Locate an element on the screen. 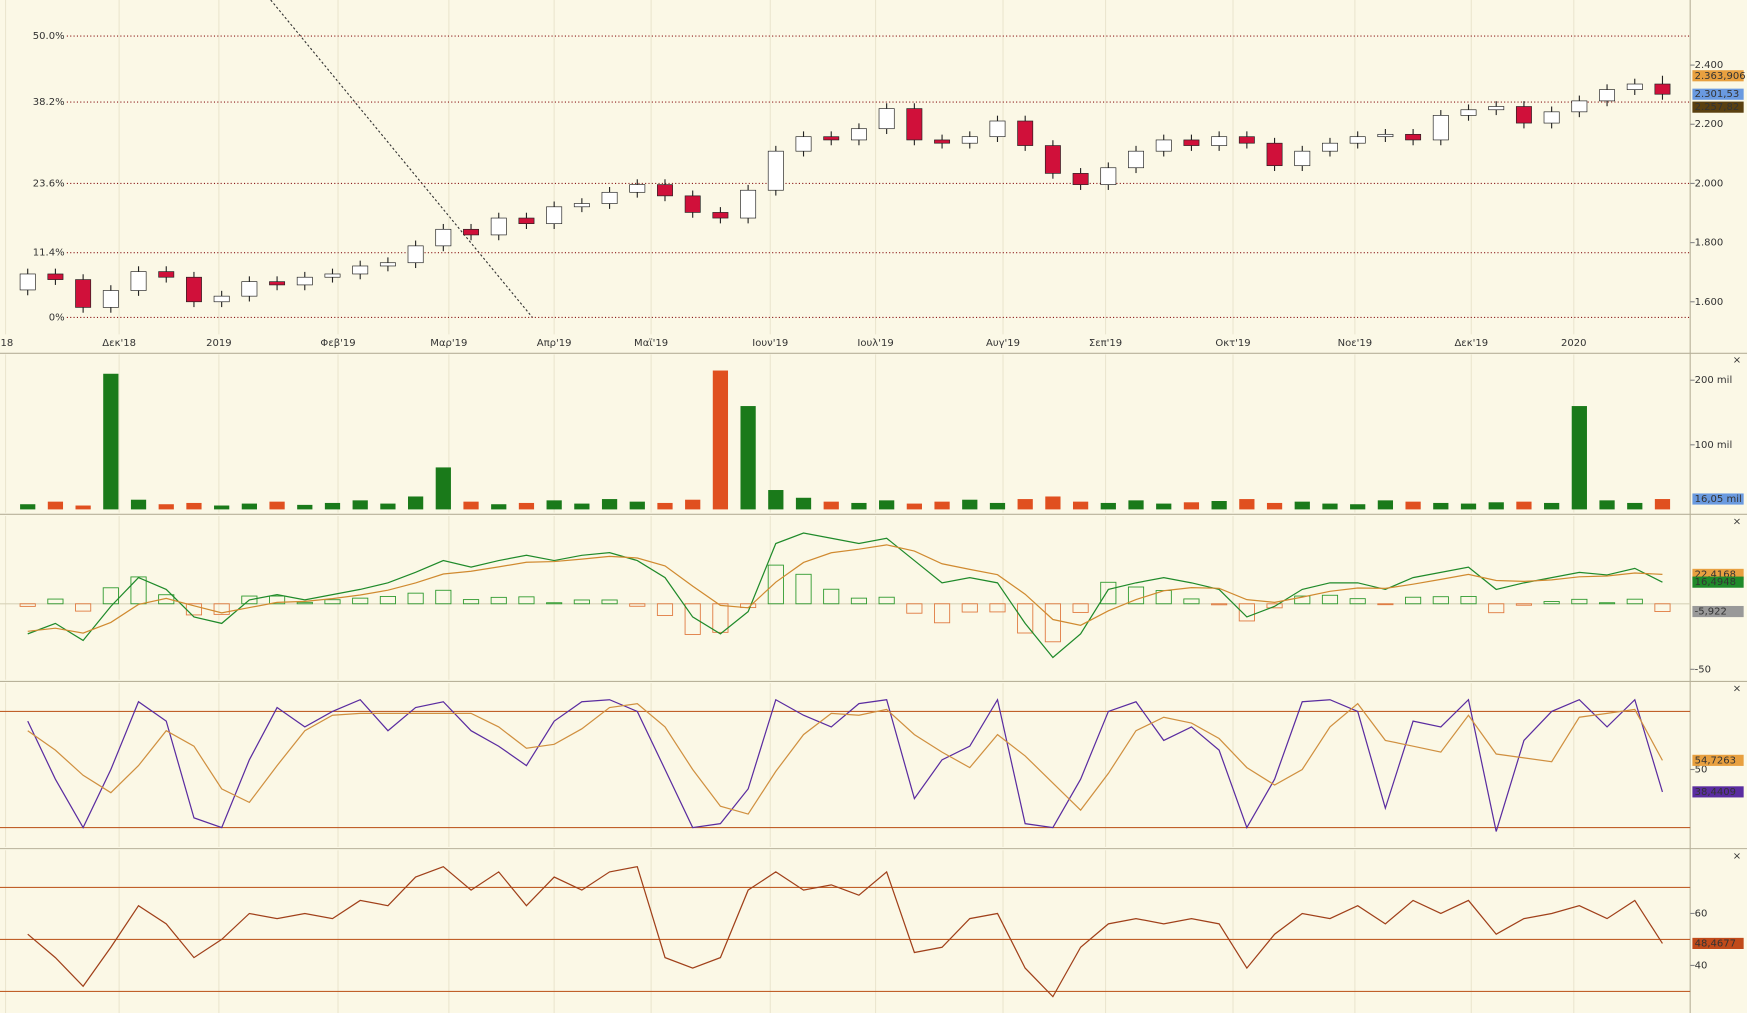 Image resolution: width=1747 pixels, height=1013 pixels. x-tick-label: 2019 is located at coordinates (218, 343).